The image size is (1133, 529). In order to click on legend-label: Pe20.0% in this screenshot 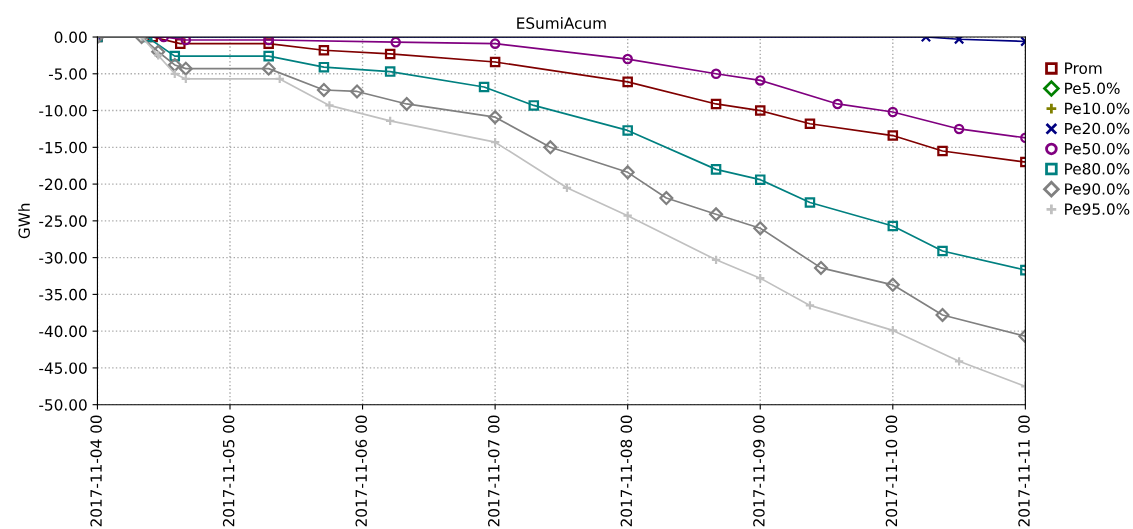, I will do `click(1097, 128)`.